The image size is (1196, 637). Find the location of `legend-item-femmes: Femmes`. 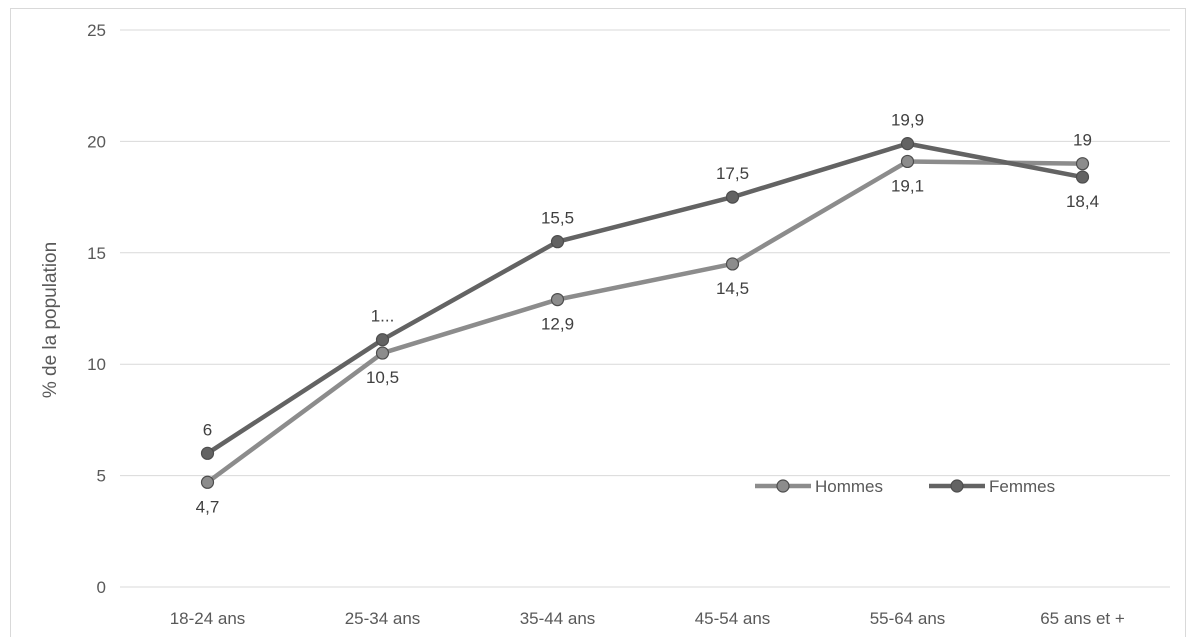

legend-item-femmes: Femmes is located at coordinates (992, 486).